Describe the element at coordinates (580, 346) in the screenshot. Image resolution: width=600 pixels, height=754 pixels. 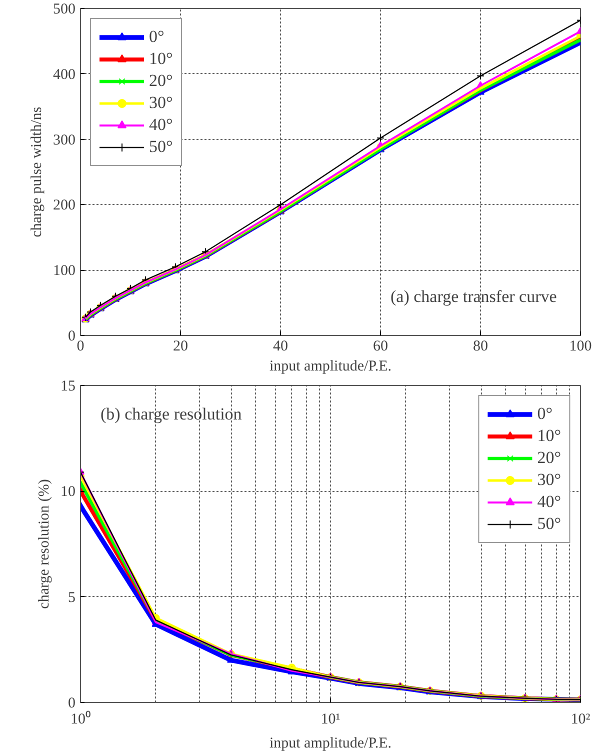
I see `x-tick-label: 100` at that location.